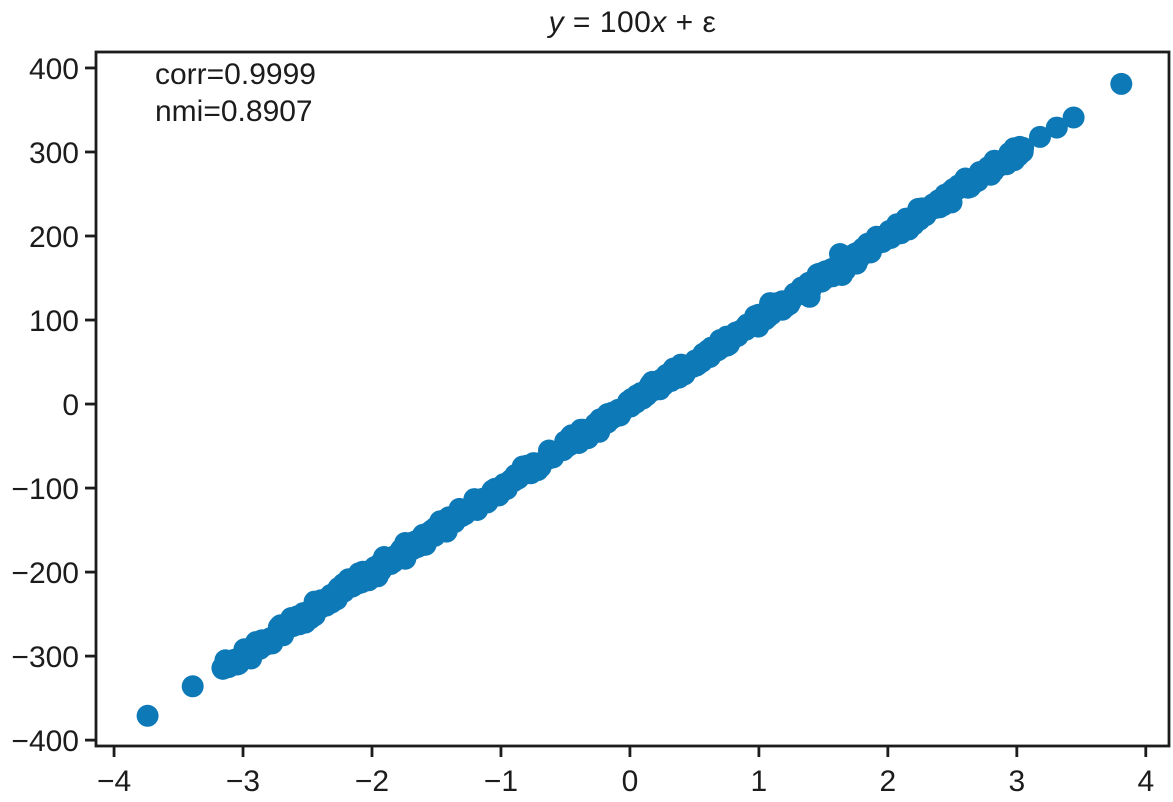  What do you see at coordinates (70, 405) in the screenshot?
I see `y-tick-label: 0` at bounding box center [70, 405].